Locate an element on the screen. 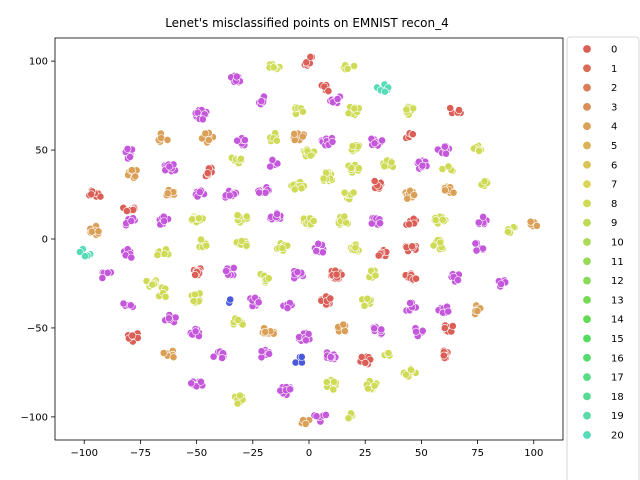  y-tick-label: 0 is located at coordinates (45, 240).